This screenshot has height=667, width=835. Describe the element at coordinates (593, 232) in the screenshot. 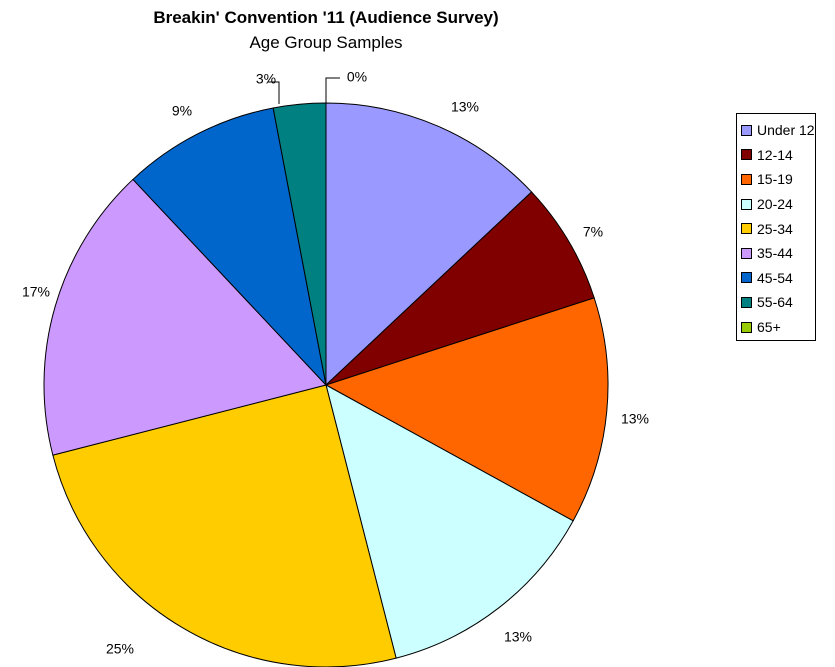

I see `slice-label: 7%` at that location.